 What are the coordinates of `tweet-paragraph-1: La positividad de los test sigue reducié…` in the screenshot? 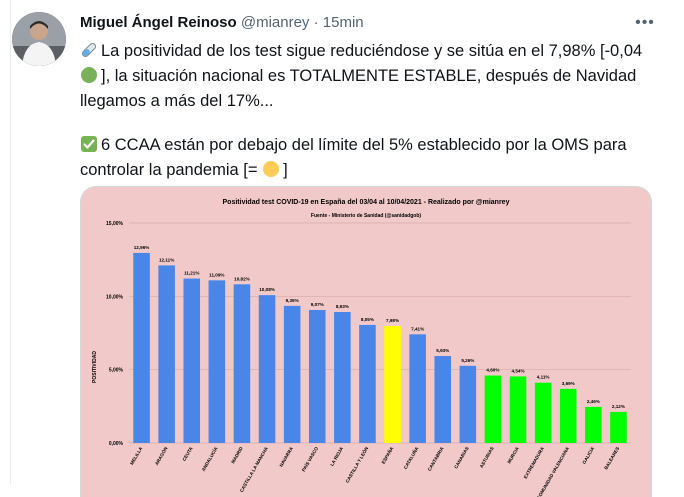 It's located at (372, 76).